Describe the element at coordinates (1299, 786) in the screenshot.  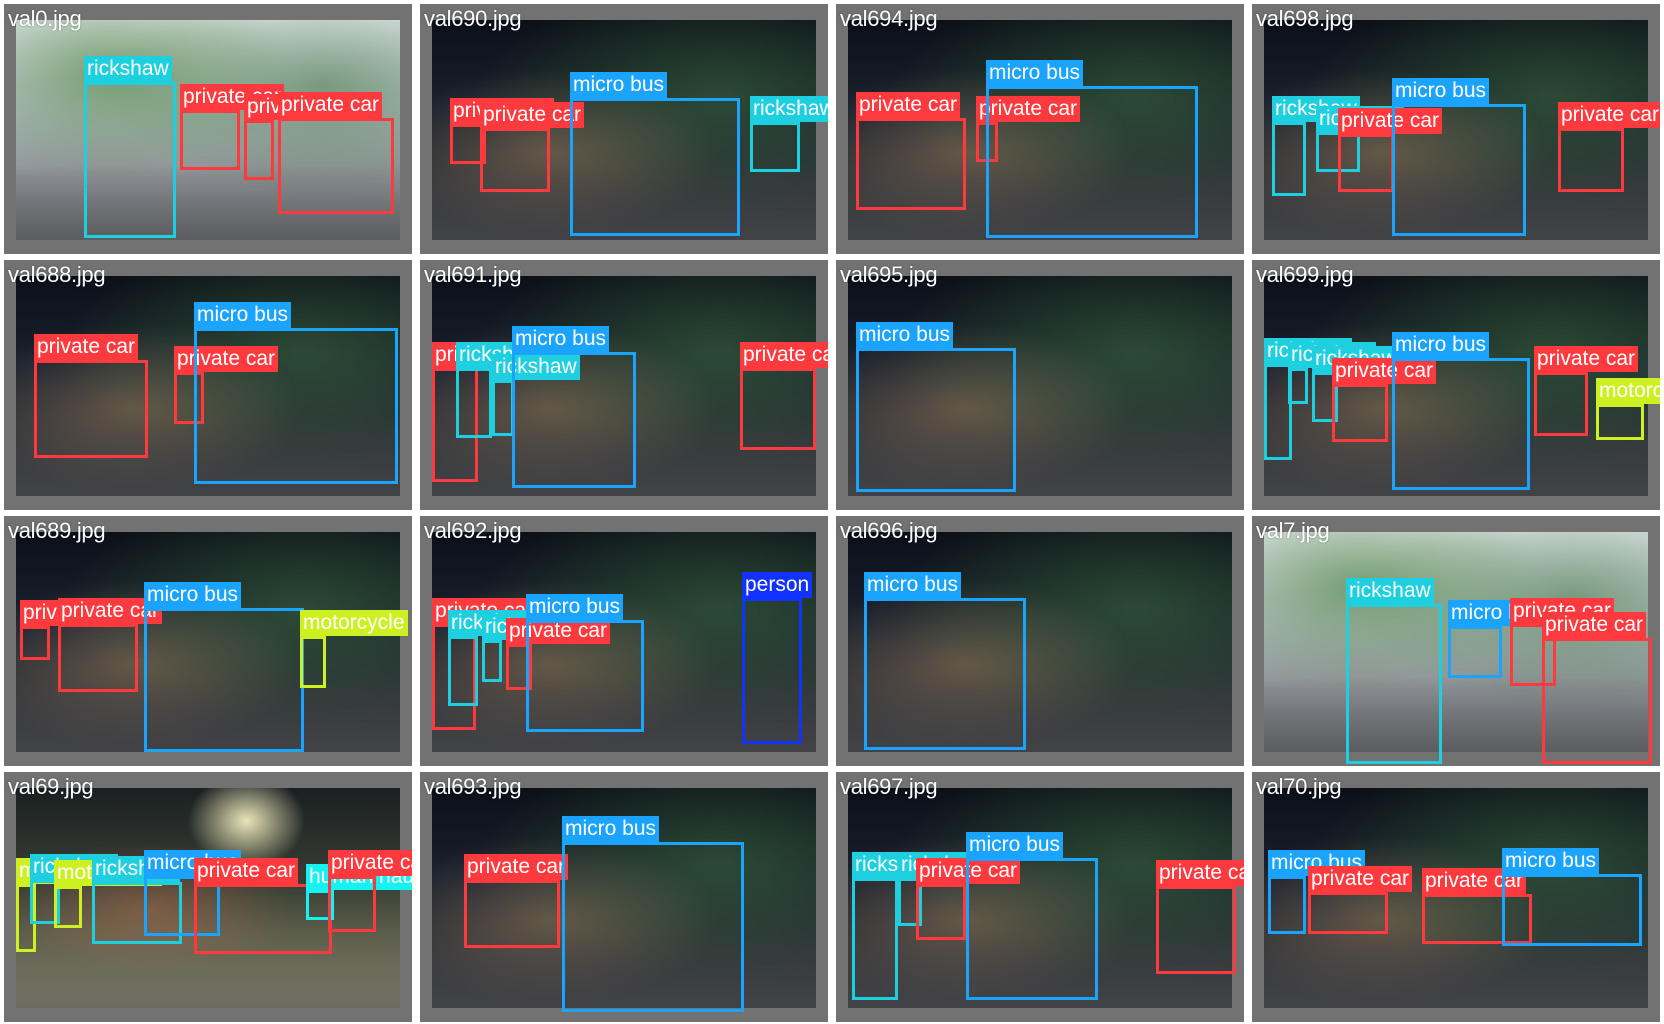
I see `image-filename: val70.jpg` at that location.